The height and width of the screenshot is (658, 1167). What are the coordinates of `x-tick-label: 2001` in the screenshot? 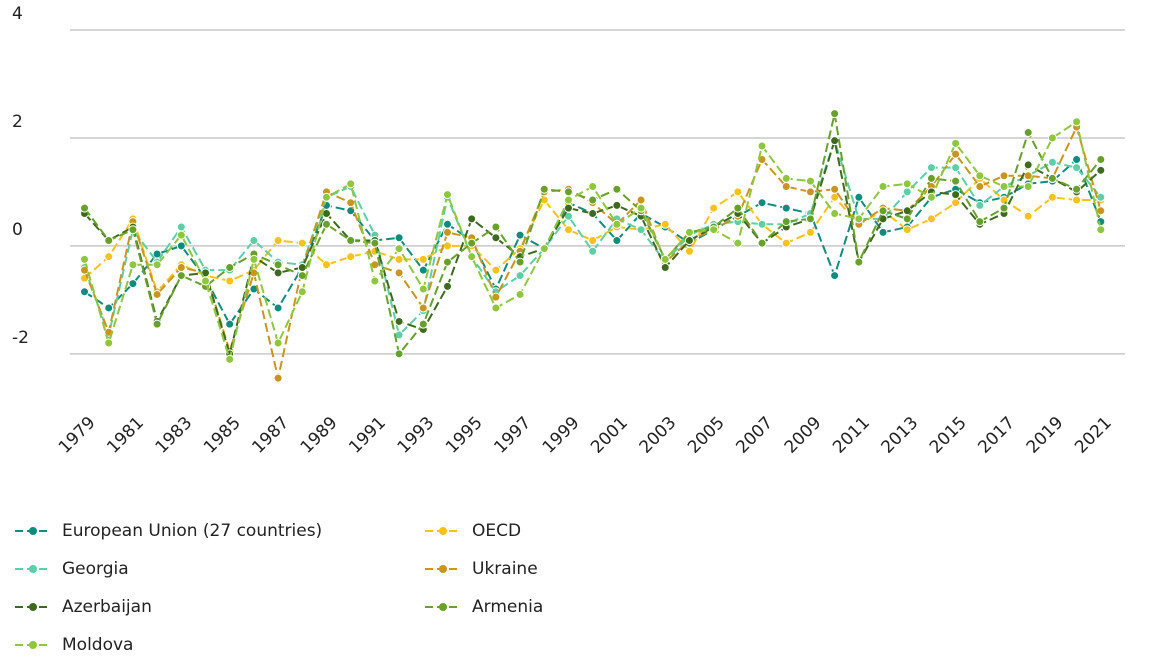 It's located at (609, 435).